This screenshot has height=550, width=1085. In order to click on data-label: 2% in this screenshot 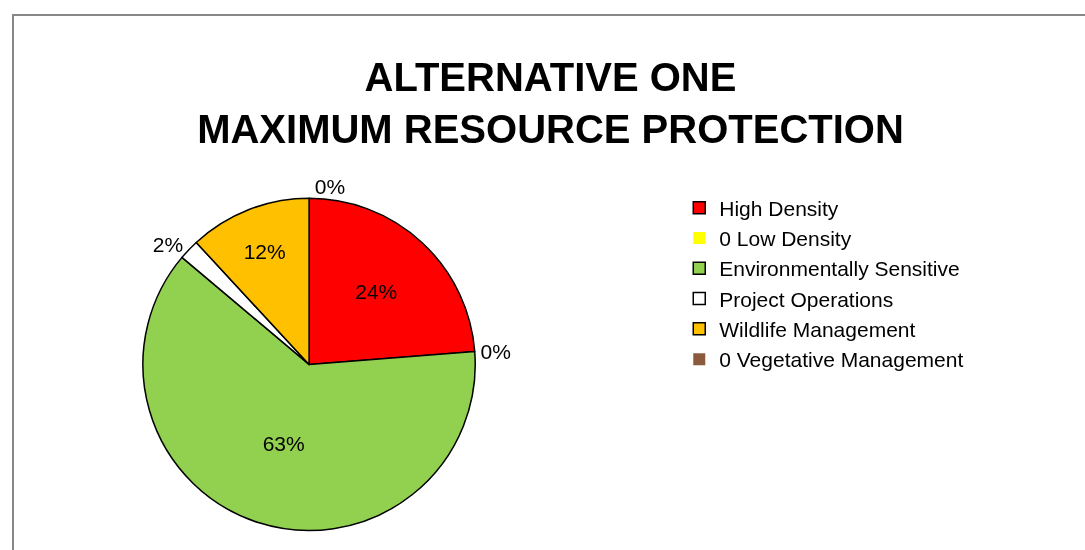, I will do `click(168, 244)`.